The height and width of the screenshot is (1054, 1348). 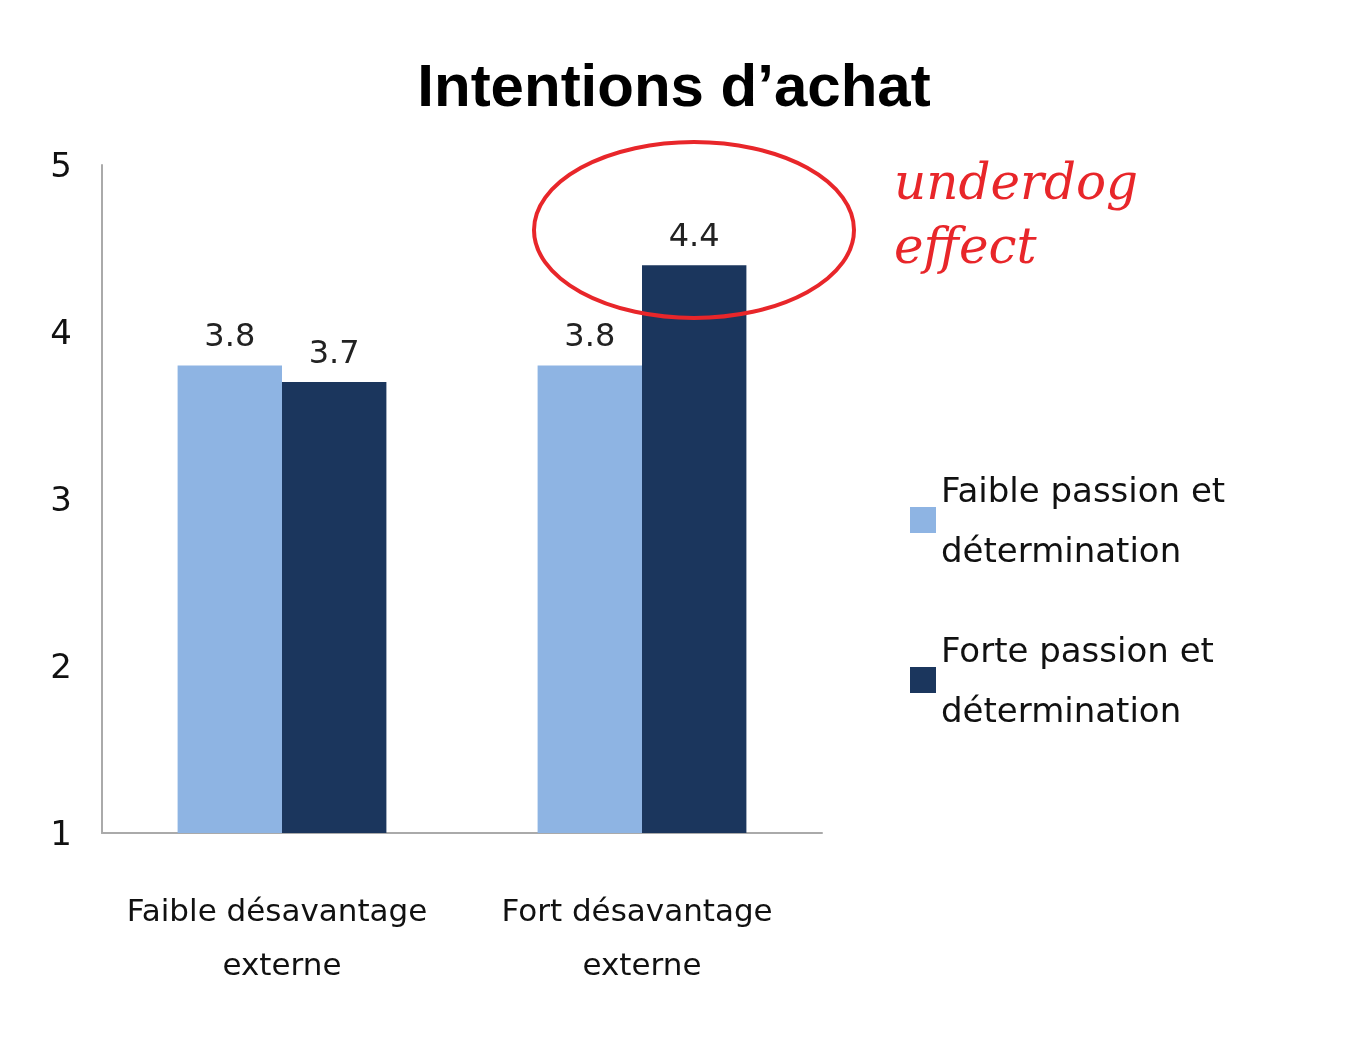 I want to click on text: underdog effect, so click(x=1017, y=215).